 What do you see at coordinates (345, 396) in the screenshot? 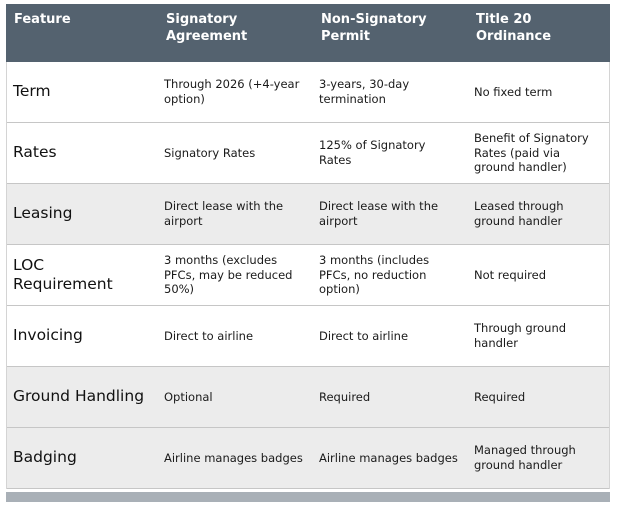
I see `non-signatory-permit-cell: Required` at bounding box center [345, 396].